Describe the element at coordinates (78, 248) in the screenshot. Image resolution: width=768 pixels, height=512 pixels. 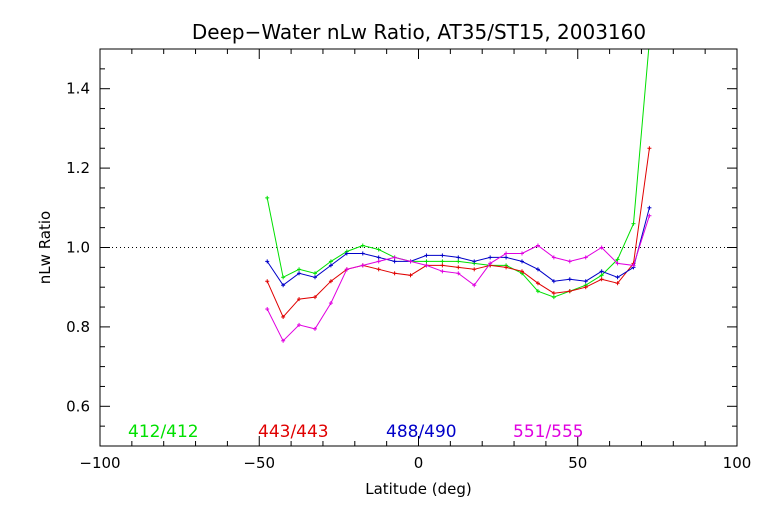
I see `y-tick-label: 1.0` at that location.